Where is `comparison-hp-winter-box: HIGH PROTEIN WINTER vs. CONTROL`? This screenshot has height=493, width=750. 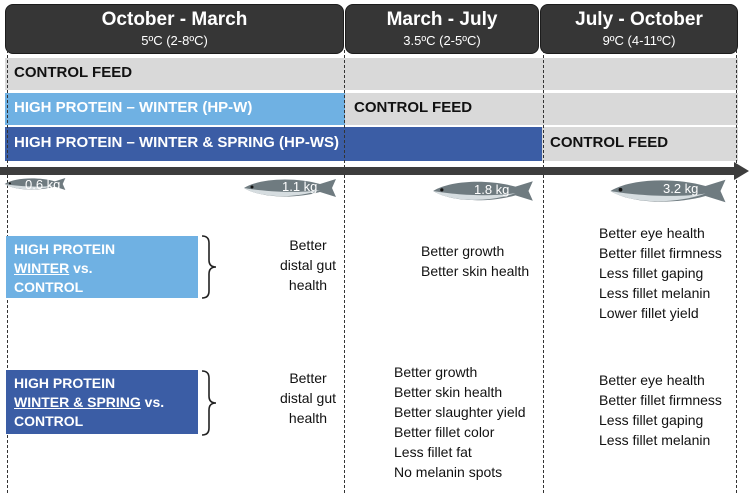 comparison-hp-winter-box: HIGH PROTEIN WINTER vs. CONTROL is located at coordinates (102, 267).